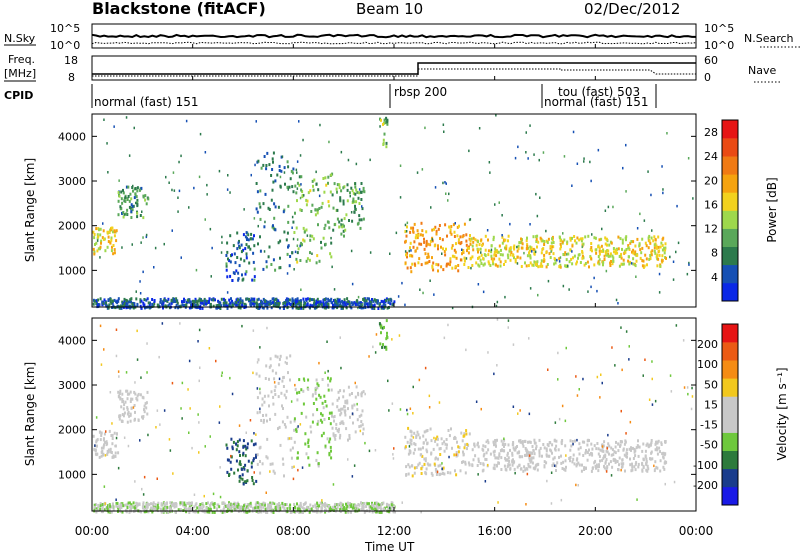 The width and height of the screenshot is (800, 554). What do you see at coordinates (719, 45) in the screenshot?
I see `noise-tick-right-bottom: 10^0` at bounding box center [719, 45].